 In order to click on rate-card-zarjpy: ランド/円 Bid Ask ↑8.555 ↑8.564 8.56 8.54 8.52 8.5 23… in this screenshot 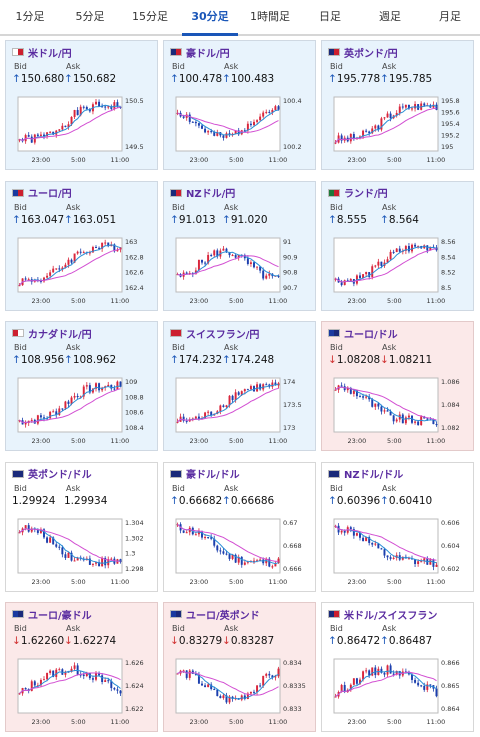, I will do `click(397, 245)`.